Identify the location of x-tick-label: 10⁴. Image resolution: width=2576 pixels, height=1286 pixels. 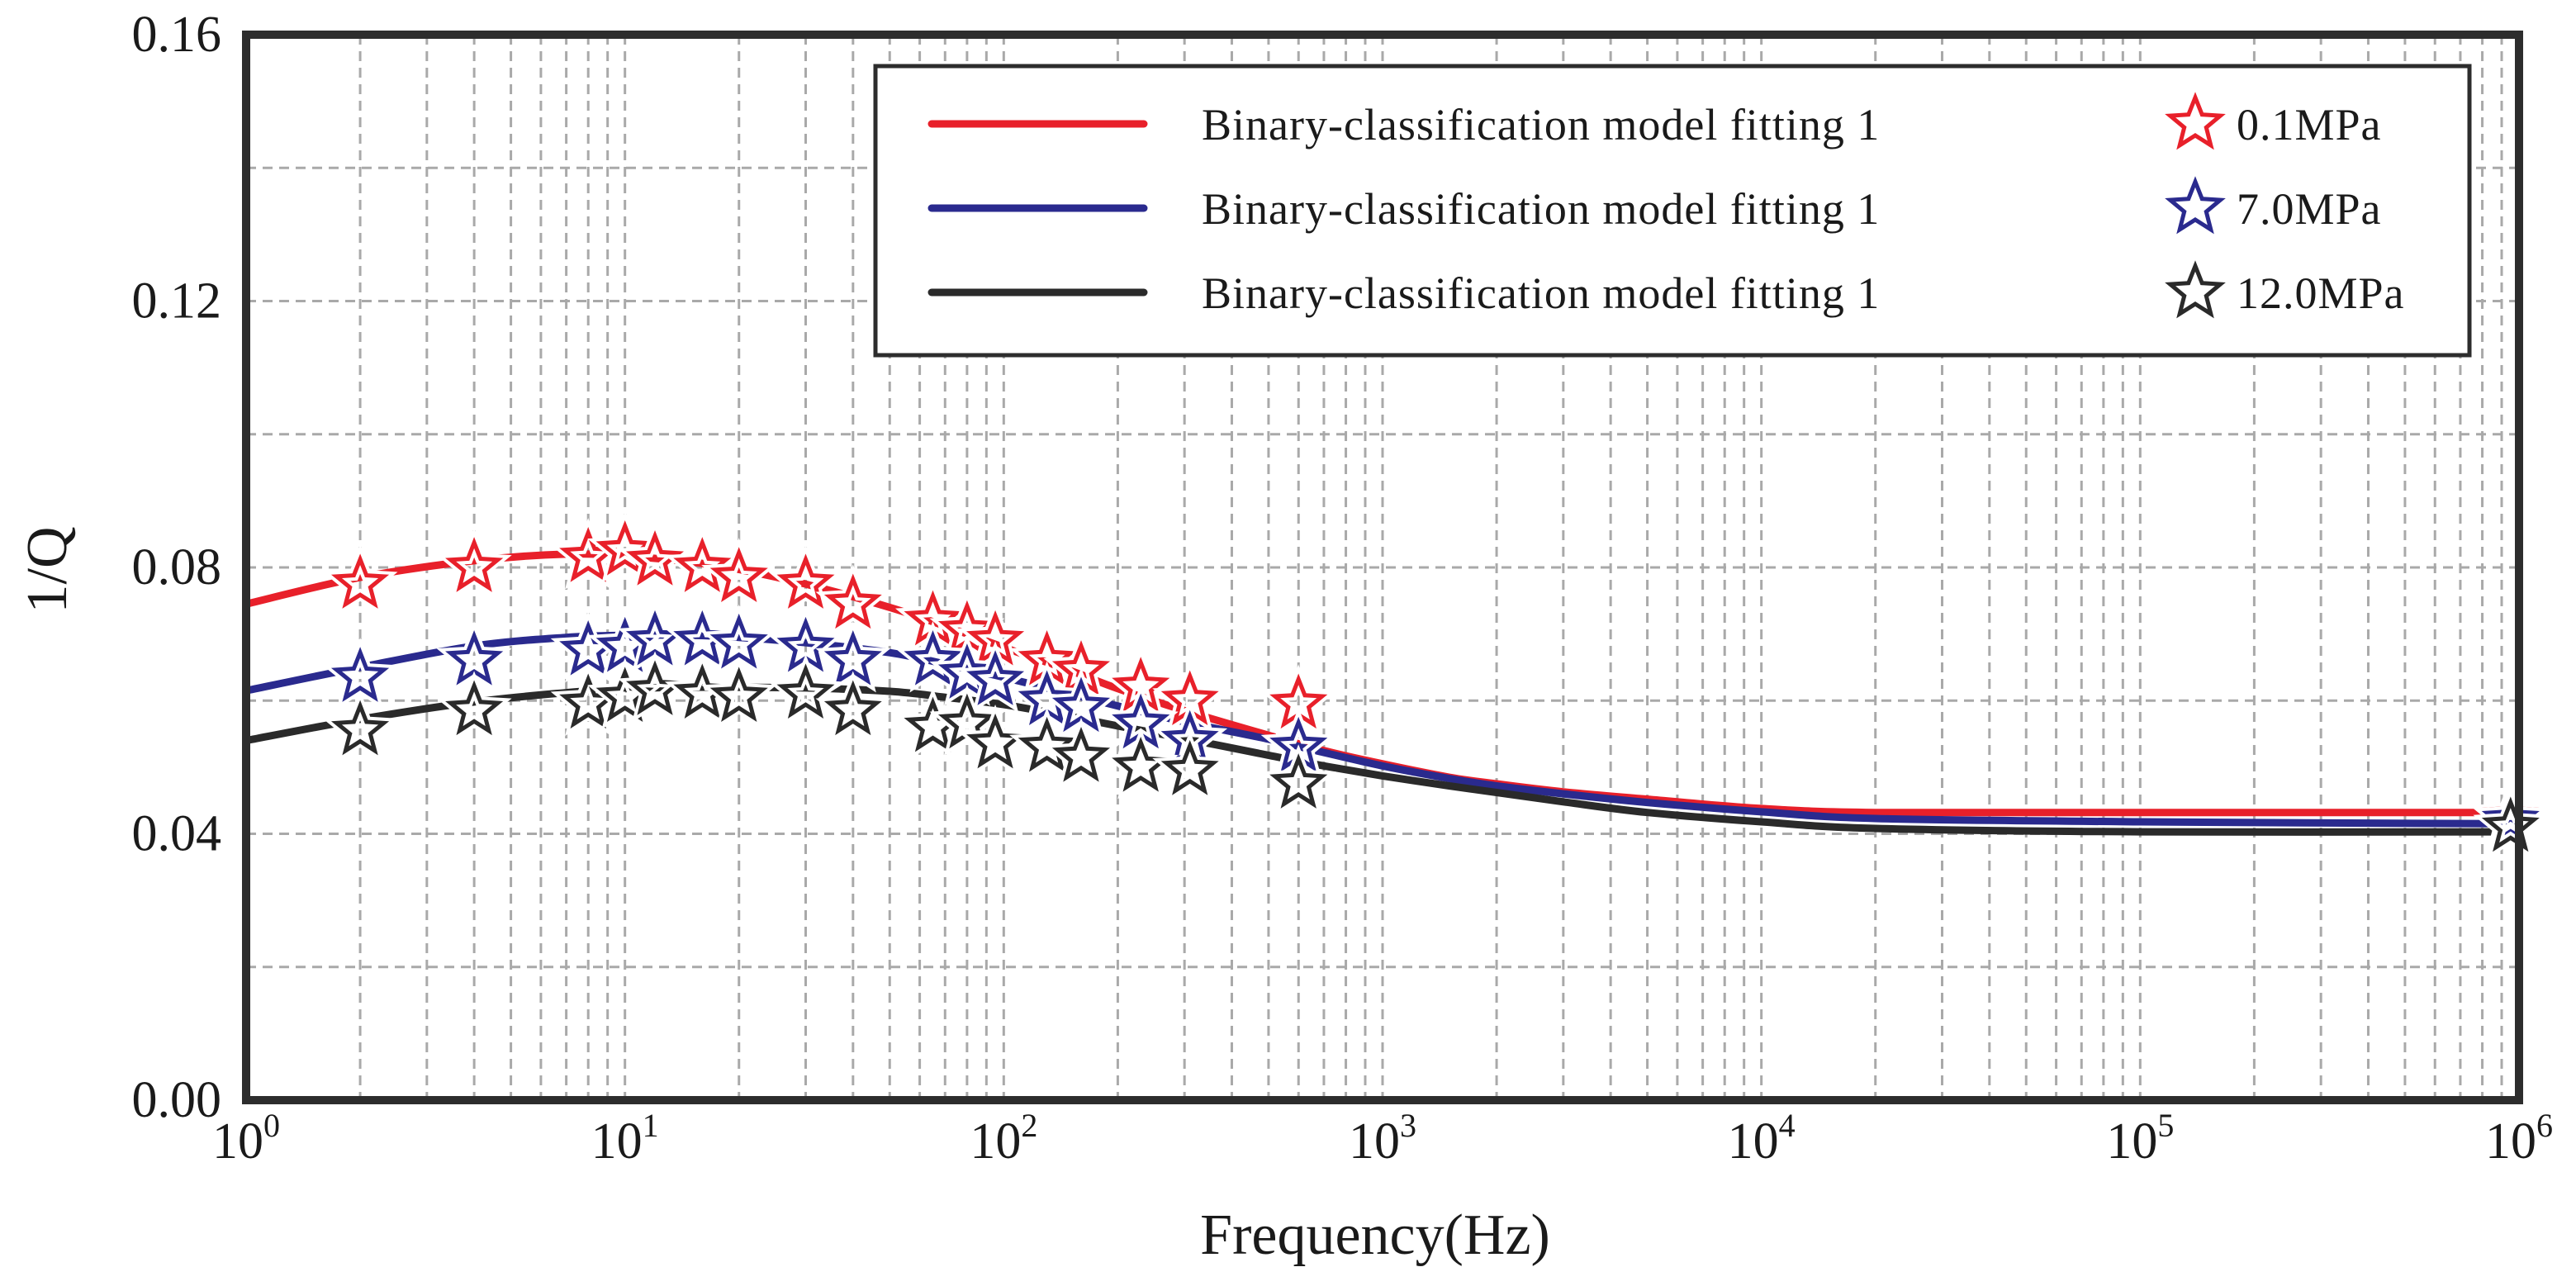
(1762, 1138).